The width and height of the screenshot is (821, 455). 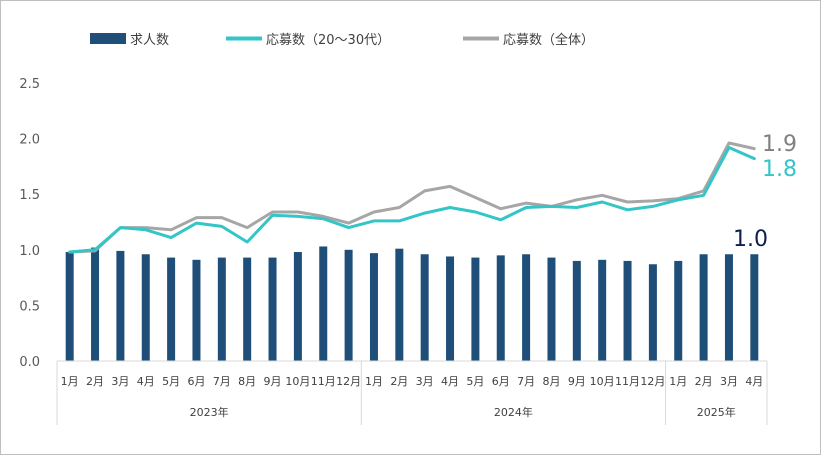 What do you see at coordinates (750, 239) in the screenshot?
I see `end-value-label: 1.0` at bounding box center [750, 239].